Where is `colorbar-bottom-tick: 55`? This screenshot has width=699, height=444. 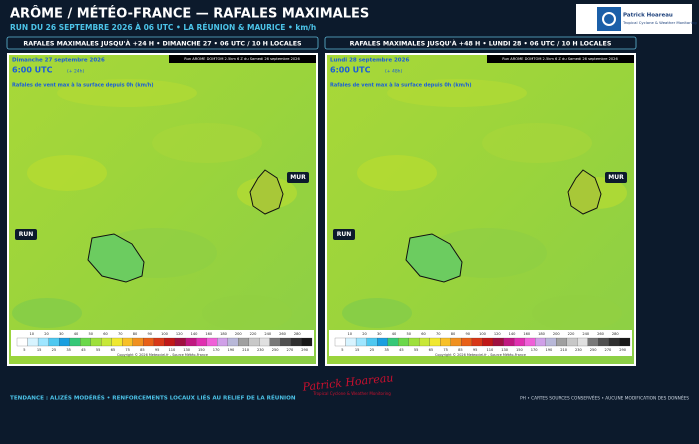
colorbar-bottom-tick: 55 is located at coordinates (98, 350).